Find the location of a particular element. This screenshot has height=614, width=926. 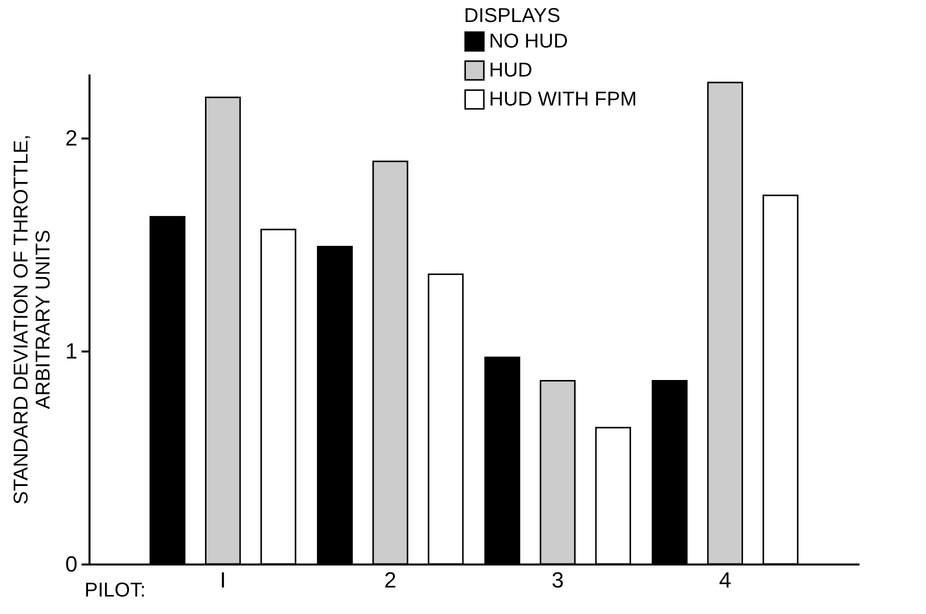

legend-label: HUD is located at coordinates (510, 71).